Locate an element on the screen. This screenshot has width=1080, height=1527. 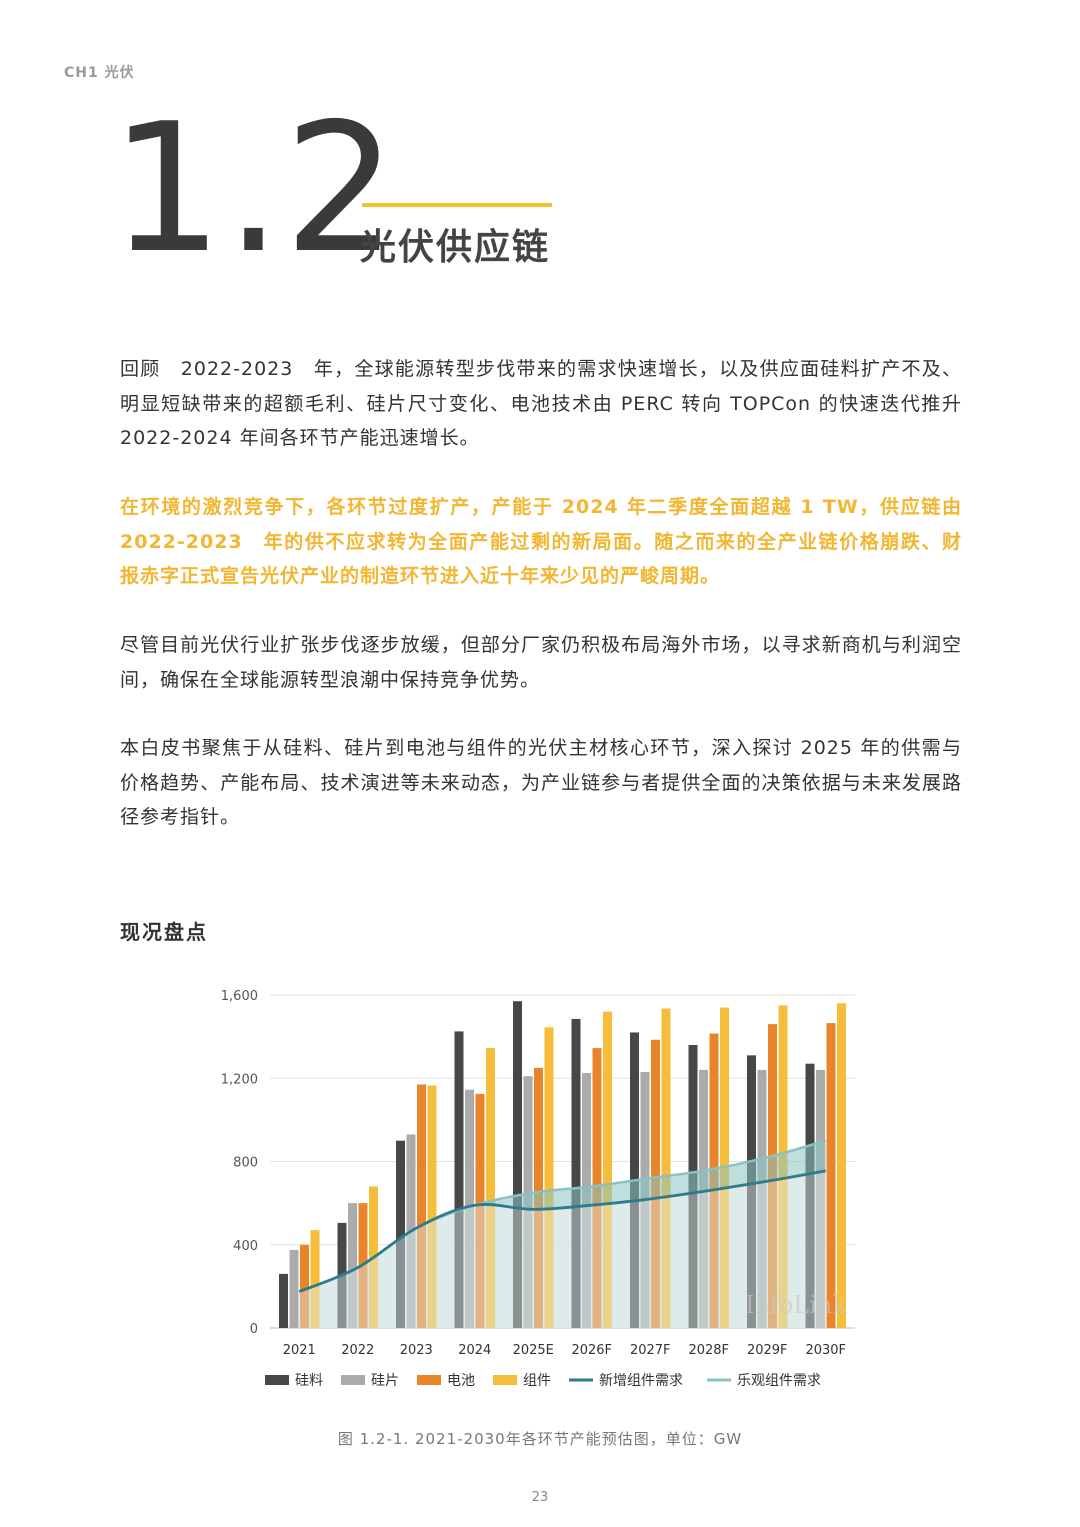
section-title: 光伏供应链 is located at coordinates (455, 247).